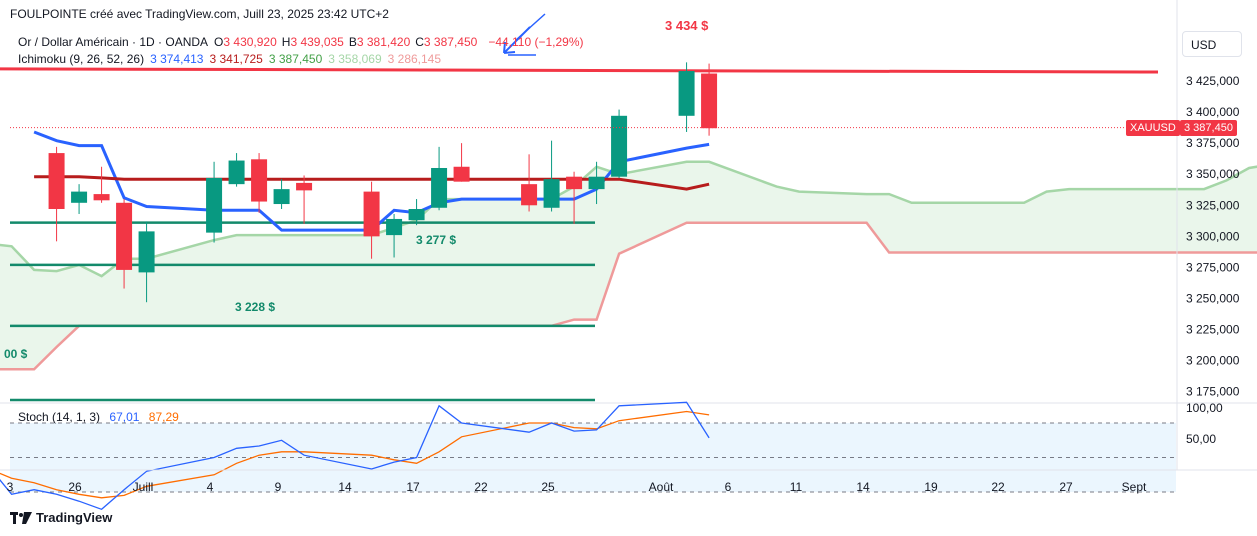 The width and height of the screenshot is (1257, 536). What do you see at coordinates (1213, 330) in the screenshot?
I see `price-tick-label: 3 225,000` at bounding box center [1213, 330].